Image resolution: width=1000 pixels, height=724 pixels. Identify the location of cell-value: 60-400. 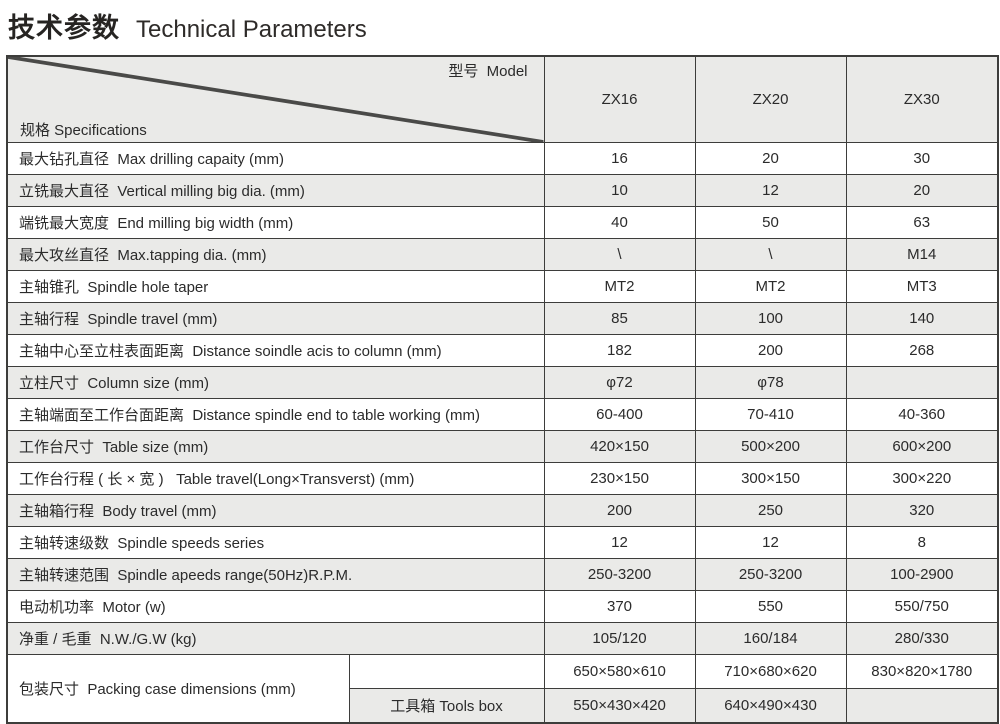
(619, 414).